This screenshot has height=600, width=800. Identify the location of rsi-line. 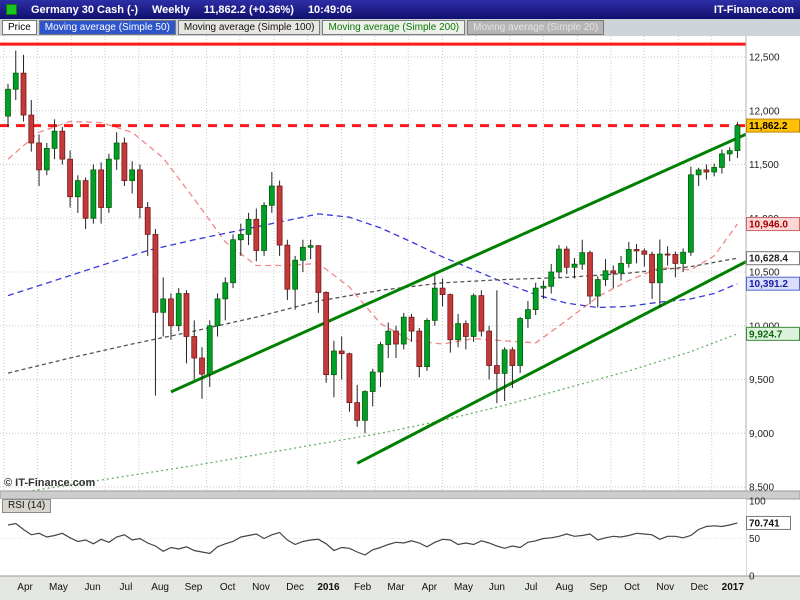
(372, 539).